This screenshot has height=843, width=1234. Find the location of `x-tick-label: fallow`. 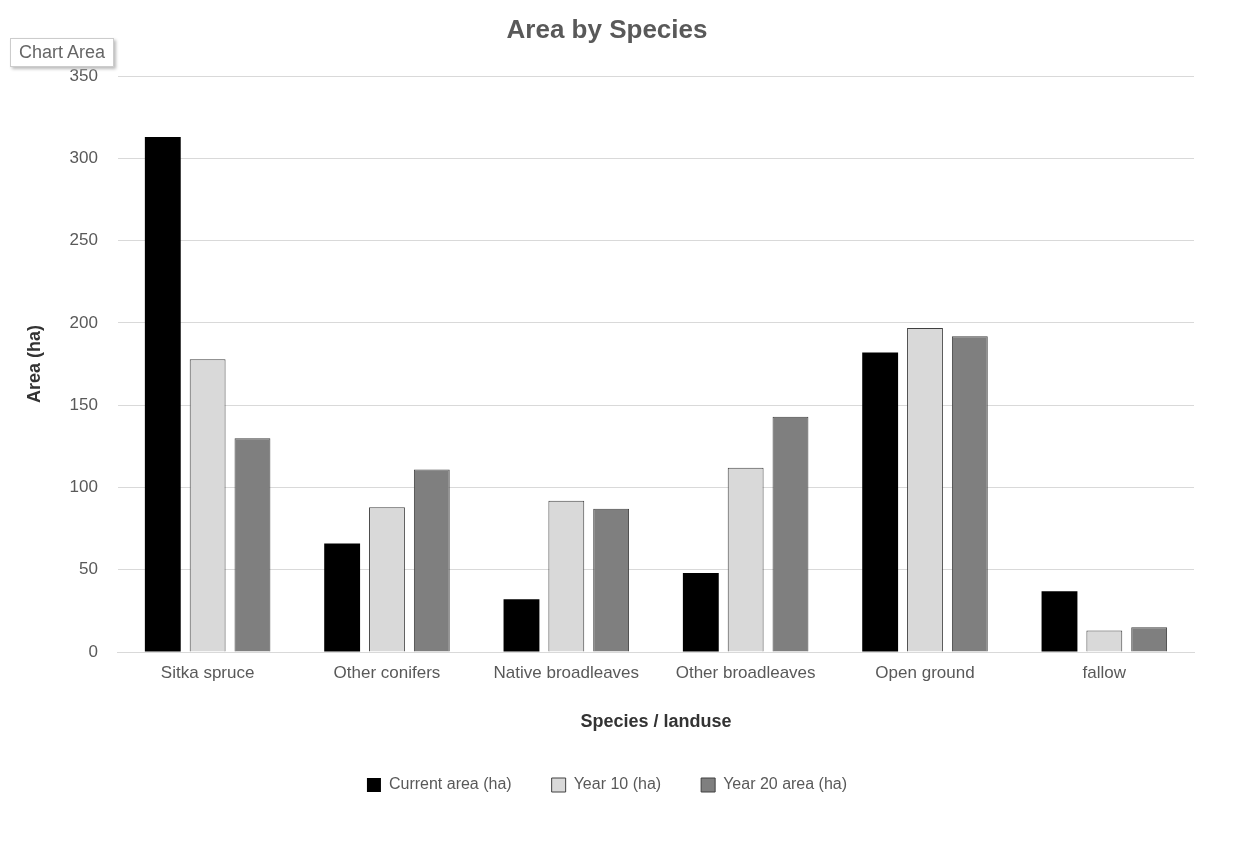

x-tick-label: fallow is located at coordinates (1104, 672).